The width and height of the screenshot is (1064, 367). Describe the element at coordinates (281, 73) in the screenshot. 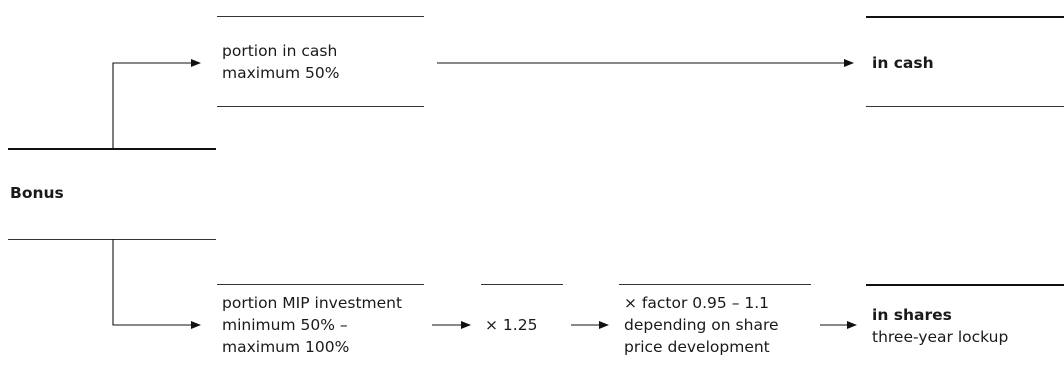

I see `cash-portion-line2: maximum 50%` at that location.